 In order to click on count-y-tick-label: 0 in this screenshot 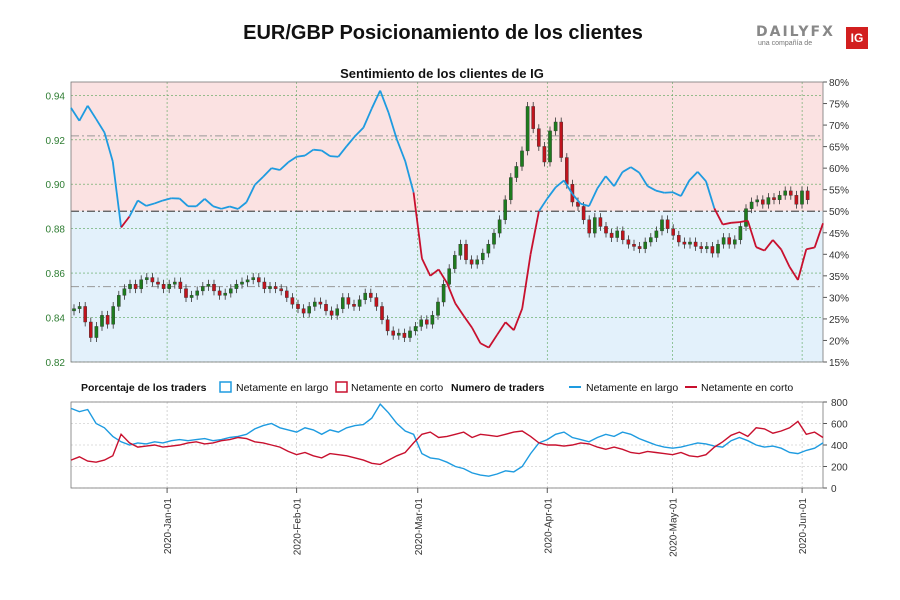, I will do `click(834, 489)`.